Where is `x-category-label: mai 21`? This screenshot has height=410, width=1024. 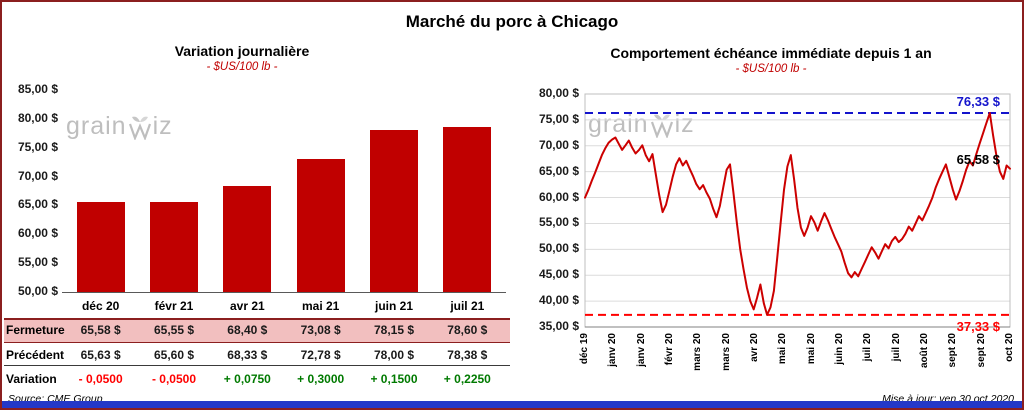
x-category-label: mai 21 is located at coordinates (320, 306).